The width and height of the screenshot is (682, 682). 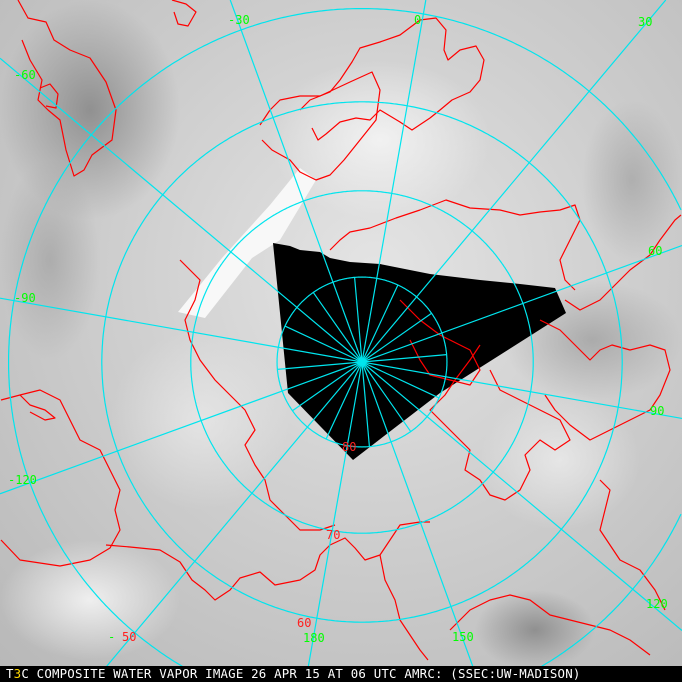 I want to click on lat-label: 80, so click(x=349, y=447).